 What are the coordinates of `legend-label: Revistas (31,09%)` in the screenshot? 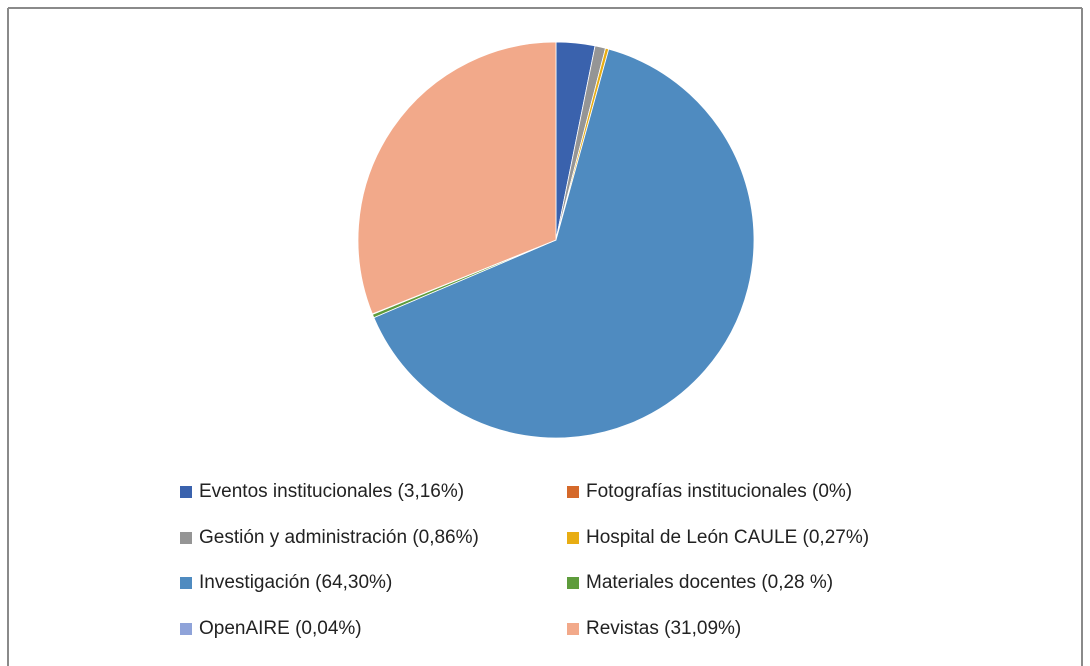 It's located at (663, 628).